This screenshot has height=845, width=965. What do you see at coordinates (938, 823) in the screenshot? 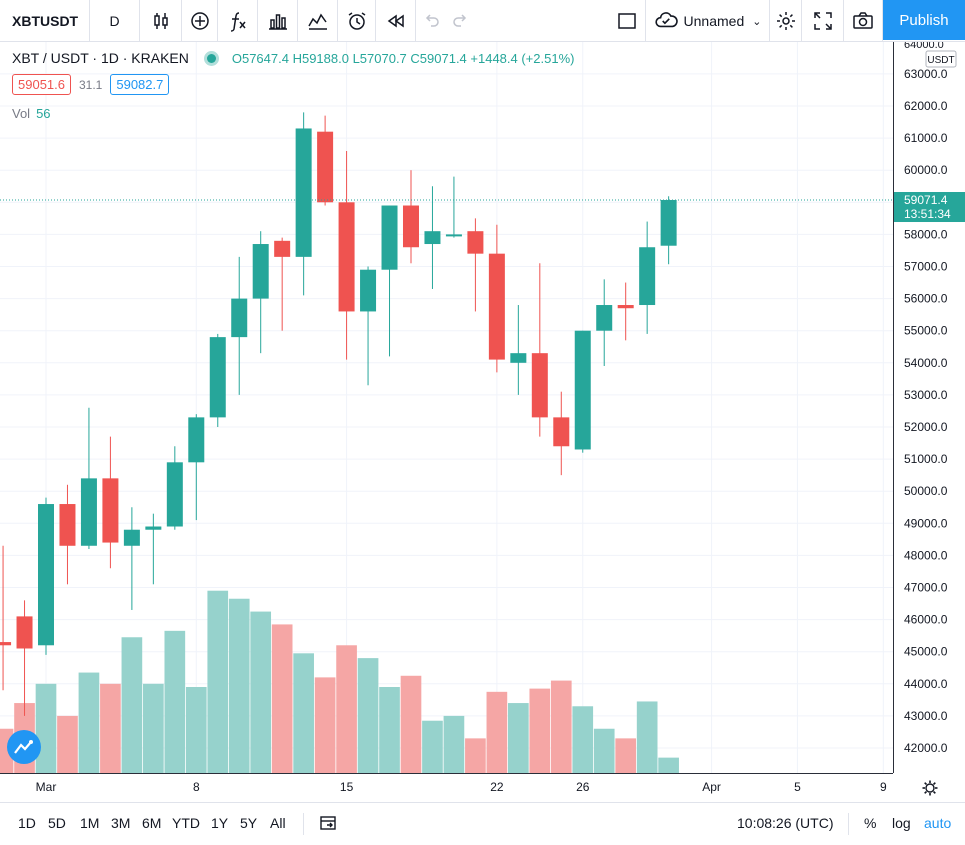
I see `auto-scale-toggle: auto` at bounding box center [938, 823].